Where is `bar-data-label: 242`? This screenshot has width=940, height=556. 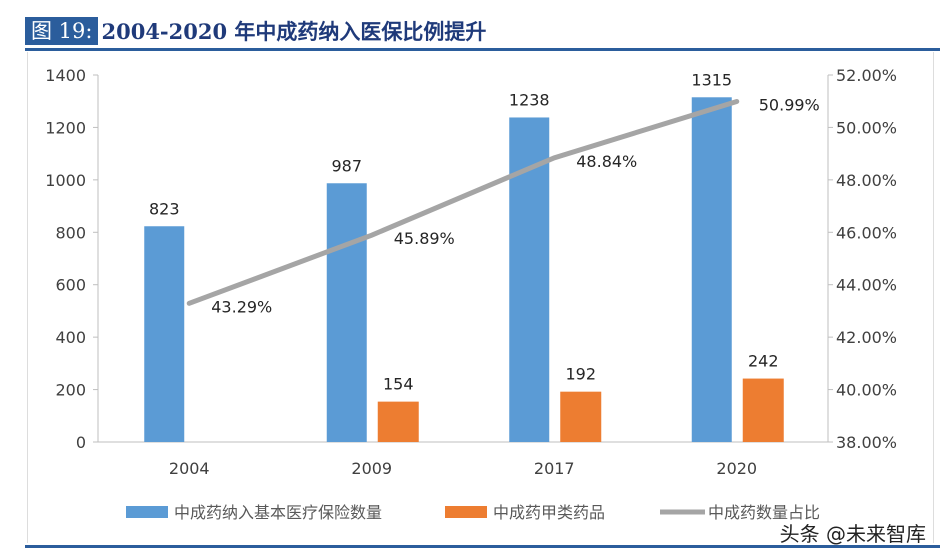
bar-data-label: 242 is located at coordinates (763, 361).